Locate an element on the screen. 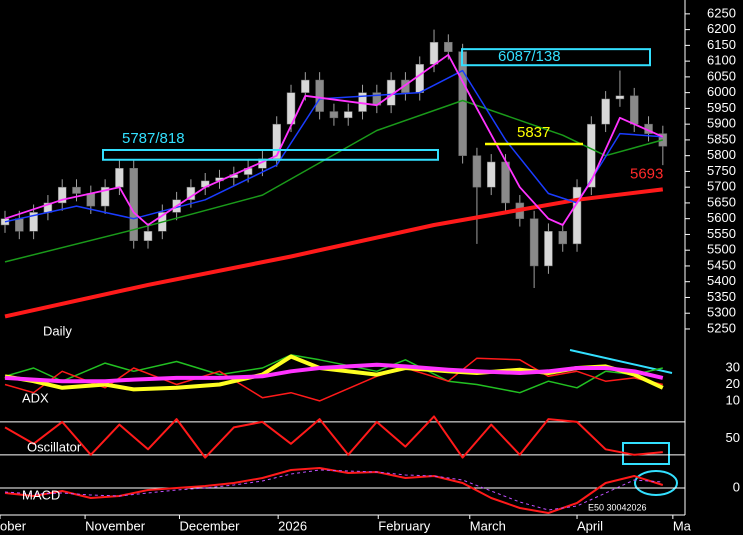 The width and height of the screenshot is (743, 535). y-tick-label: 6200 is located at coordinates (721, 28).